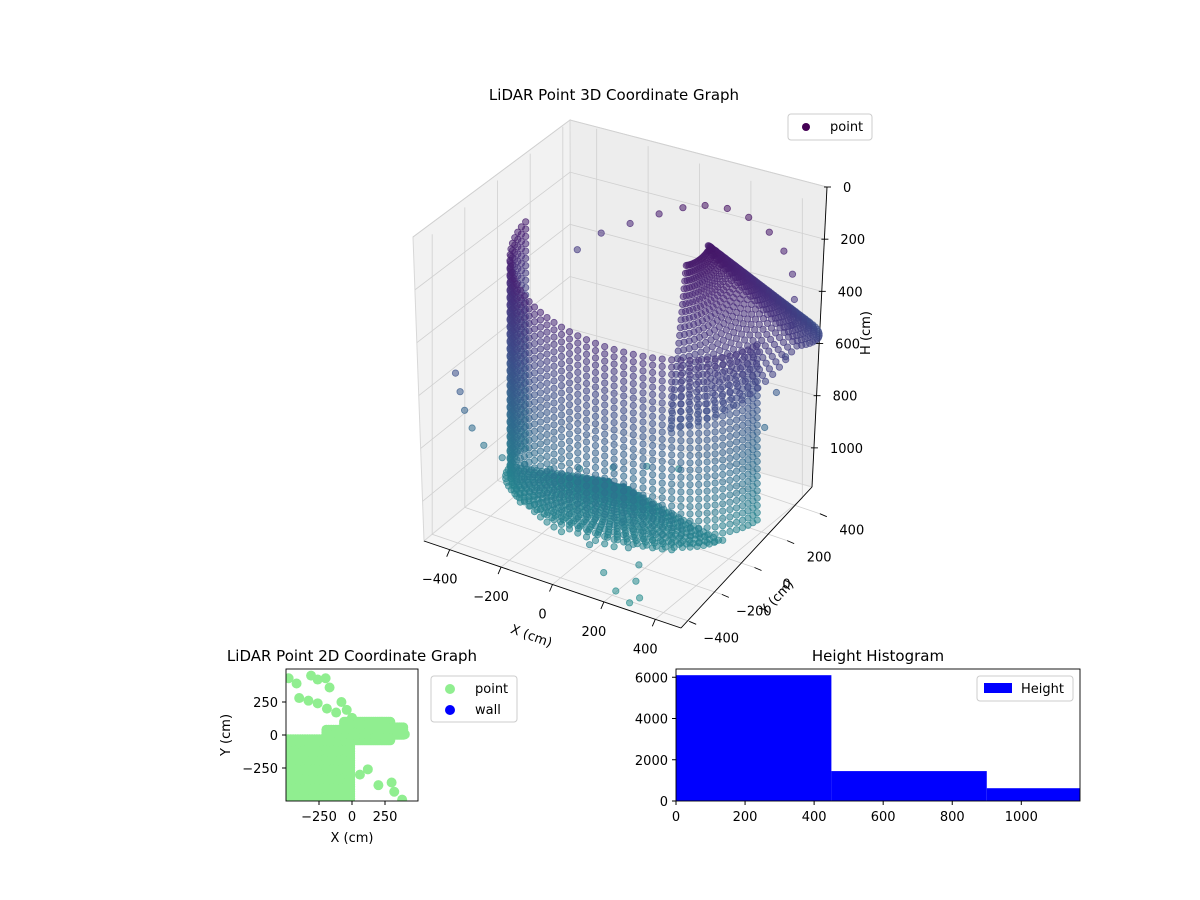 The width and height of the screenshot is (1200, 900). Describe the element at coordinates (847, 188) in the screenshot. I see `z-tick-label: 0` at that location.